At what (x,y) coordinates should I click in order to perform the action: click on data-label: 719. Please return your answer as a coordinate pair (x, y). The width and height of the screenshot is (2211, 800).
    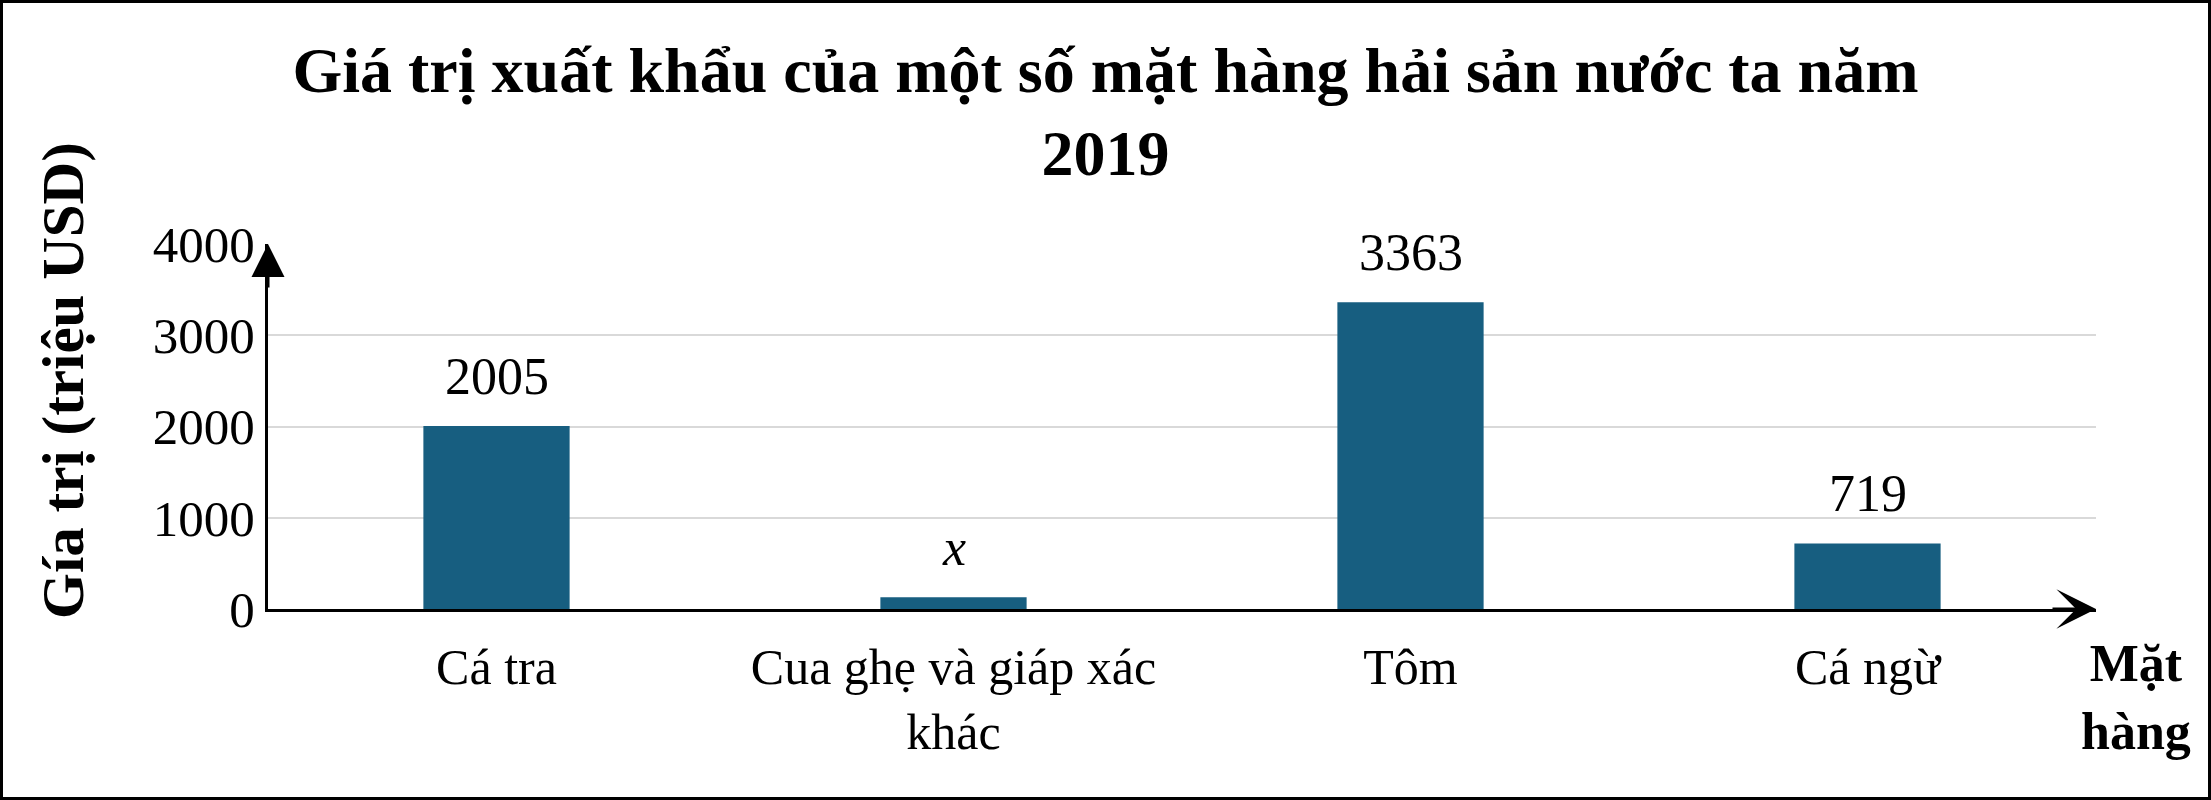
    Looking at the image, I should click on (1868, 493).